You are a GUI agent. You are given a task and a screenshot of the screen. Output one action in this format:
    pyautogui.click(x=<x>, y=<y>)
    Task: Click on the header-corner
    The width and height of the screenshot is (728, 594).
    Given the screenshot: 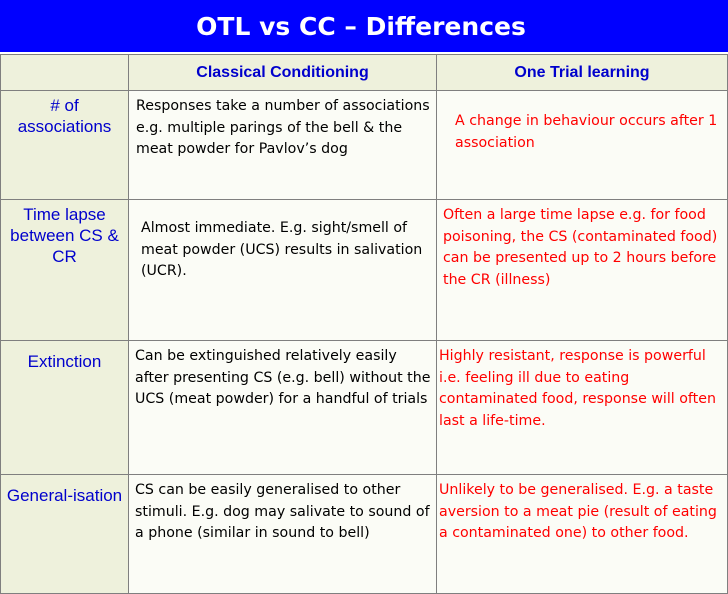 What is the action you would take?
    pyautogui.click(x=64, y=72)
    